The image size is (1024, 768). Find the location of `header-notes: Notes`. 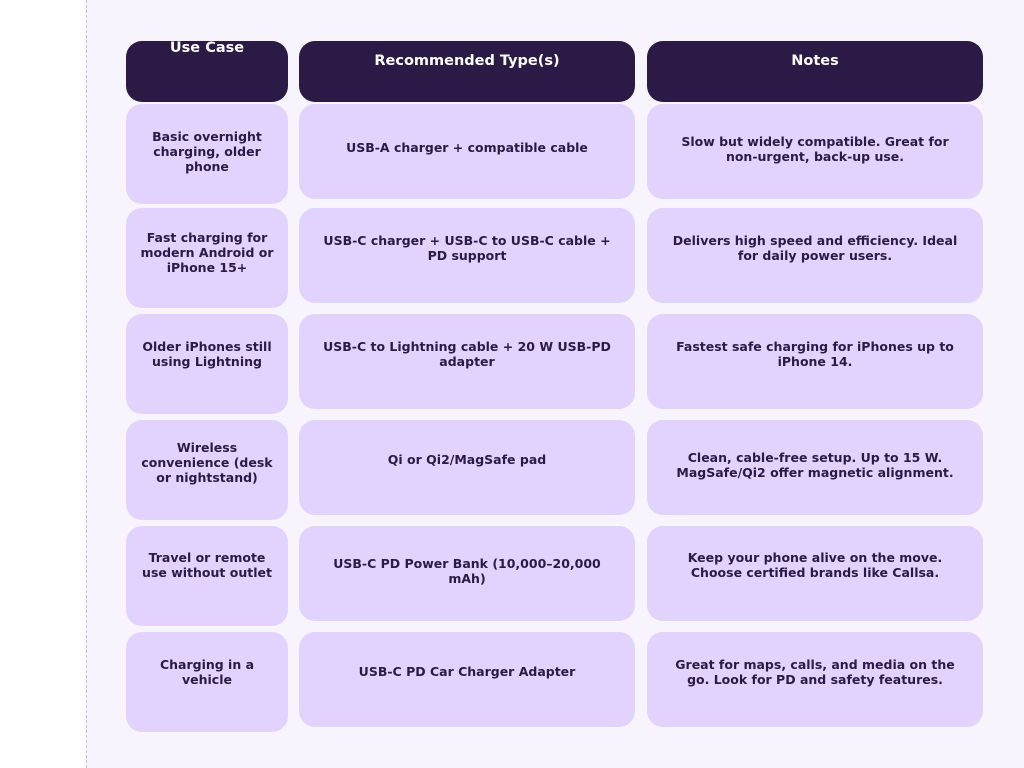

header-notes: Notes is located at coordinates (815, 71).